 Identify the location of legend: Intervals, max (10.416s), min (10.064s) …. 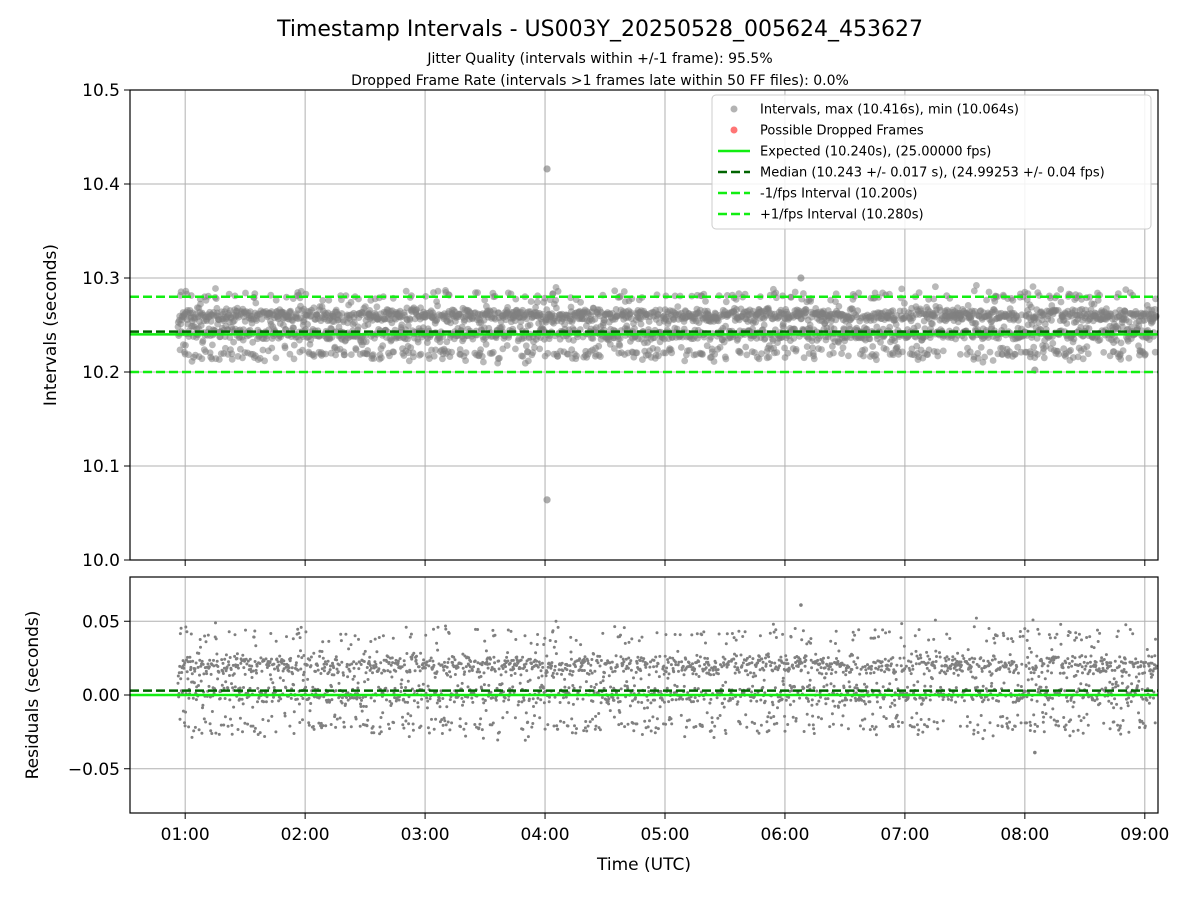
(931, 162).